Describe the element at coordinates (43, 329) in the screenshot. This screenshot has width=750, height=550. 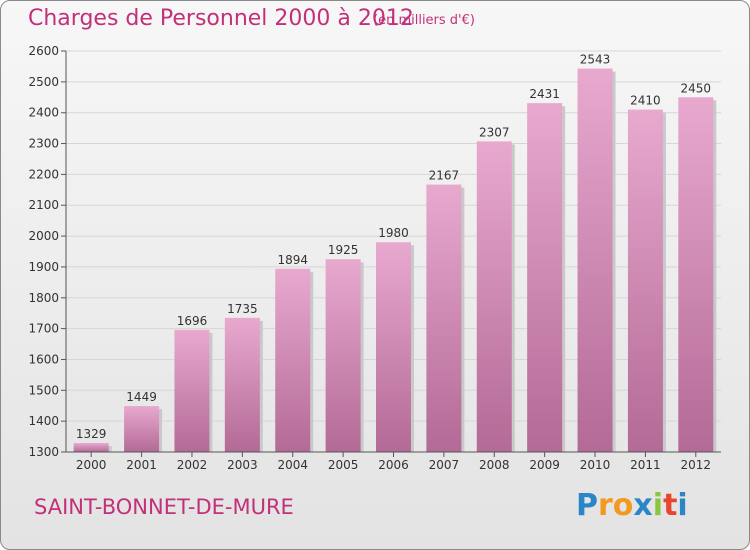
I see `y-tick-label: 1700` at that location.